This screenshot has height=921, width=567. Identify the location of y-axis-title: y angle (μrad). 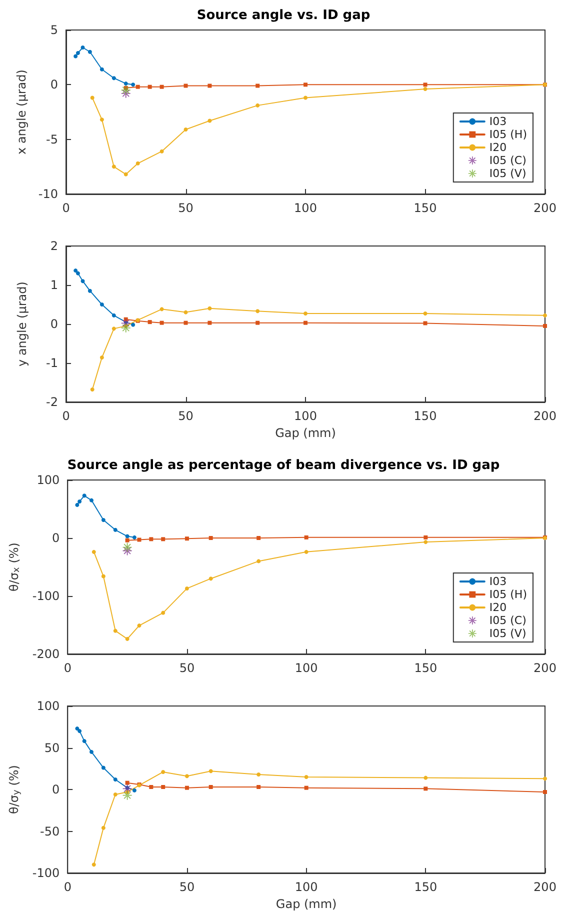
(22, 324).